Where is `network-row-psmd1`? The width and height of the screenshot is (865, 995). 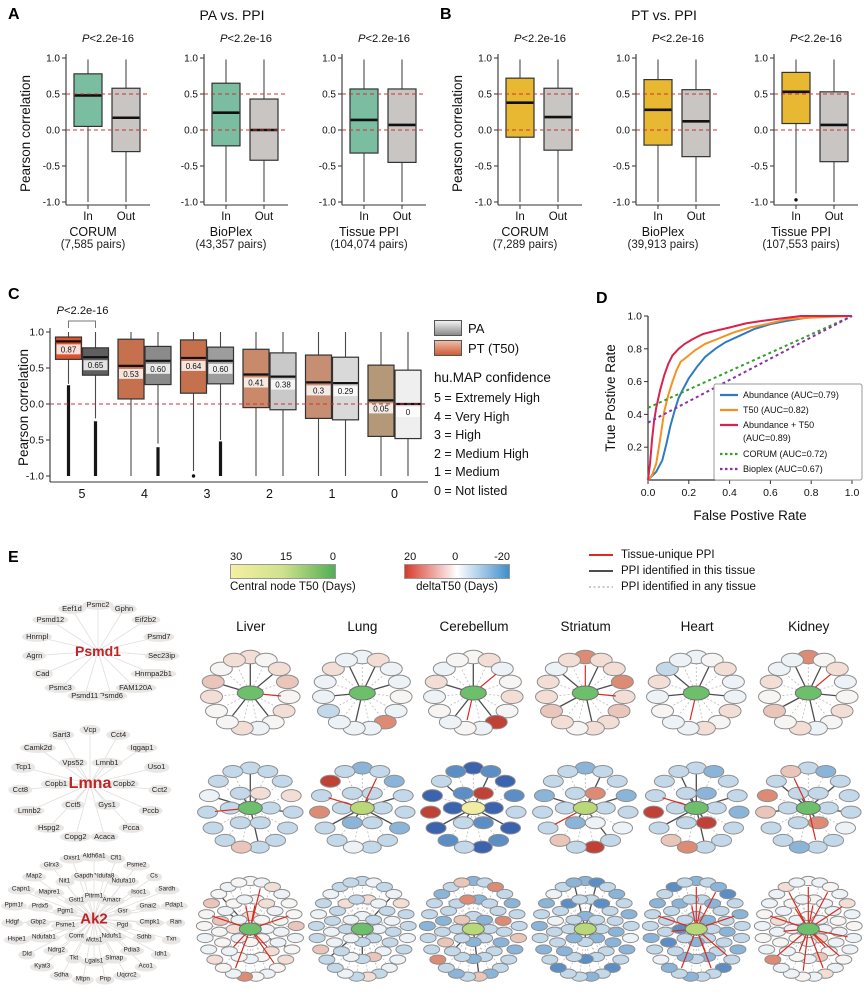 network-row-psmd1 is located at coordinates (530, 693).